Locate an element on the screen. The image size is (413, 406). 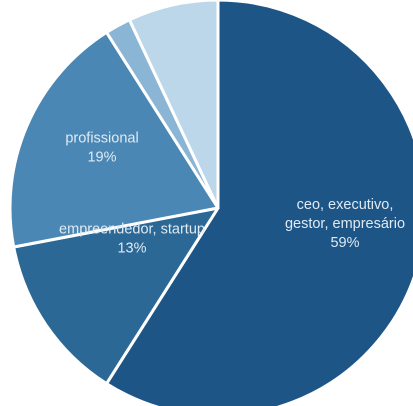
slice-percent-label: 13% is located at coordinates (131, 249).